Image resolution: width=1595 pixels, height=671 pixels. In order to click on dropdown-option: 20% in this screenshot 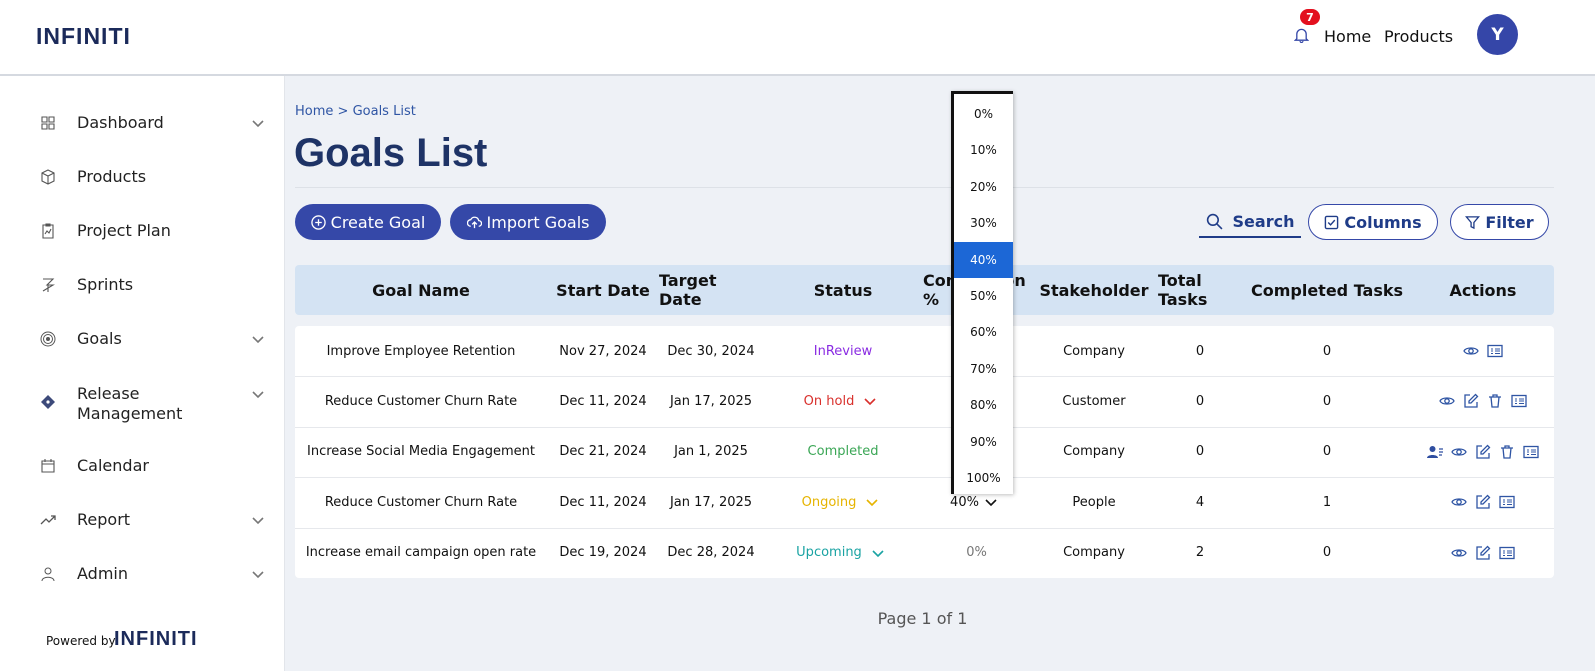, I will do `click(983, 186)`.